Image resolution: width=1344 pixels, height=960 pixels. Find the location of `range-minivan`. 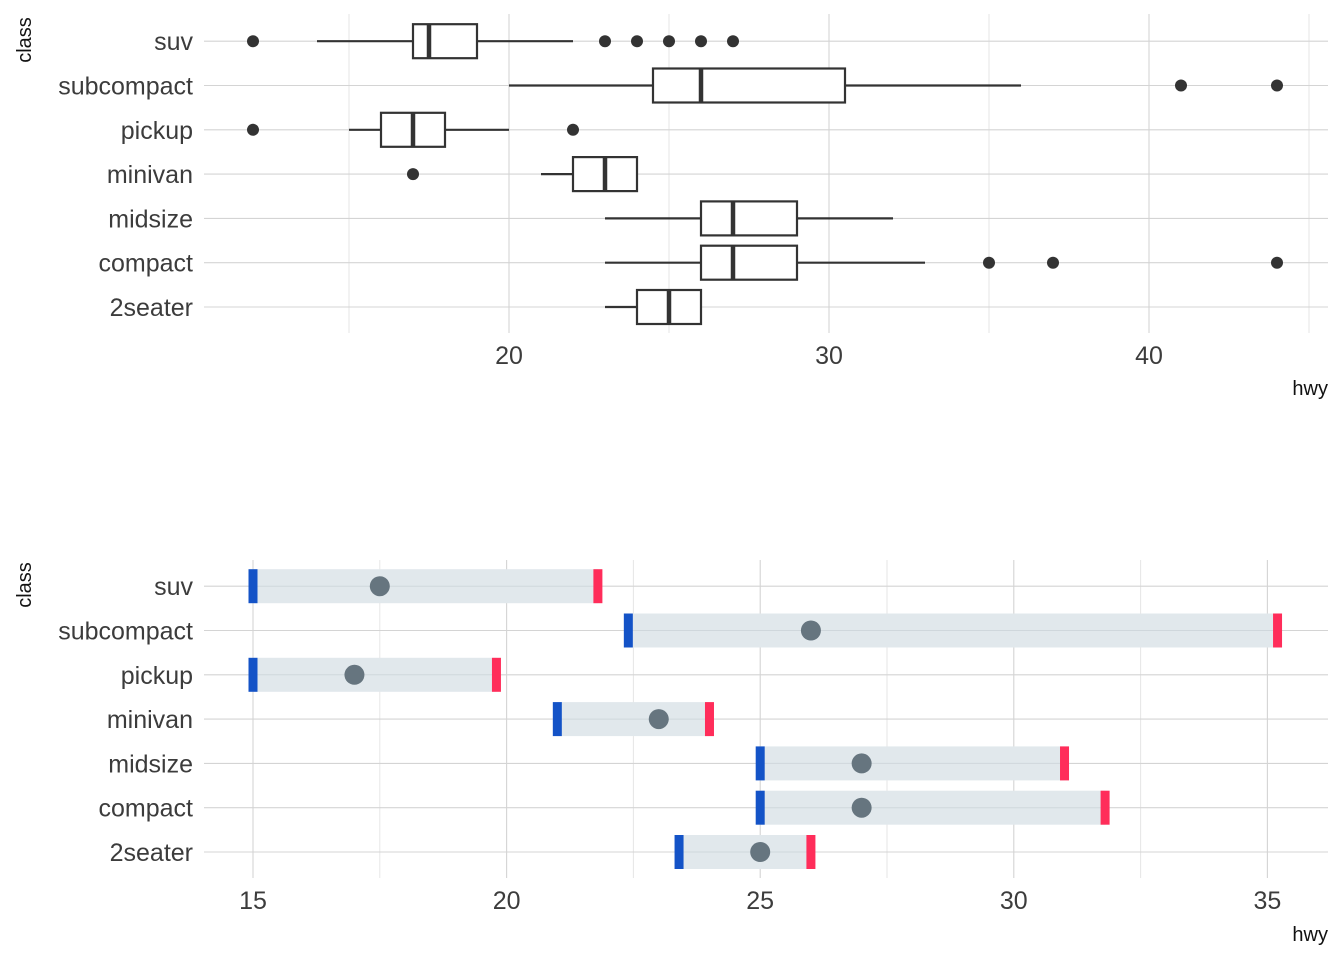

range-minivan is located at coordinates (633, 719).